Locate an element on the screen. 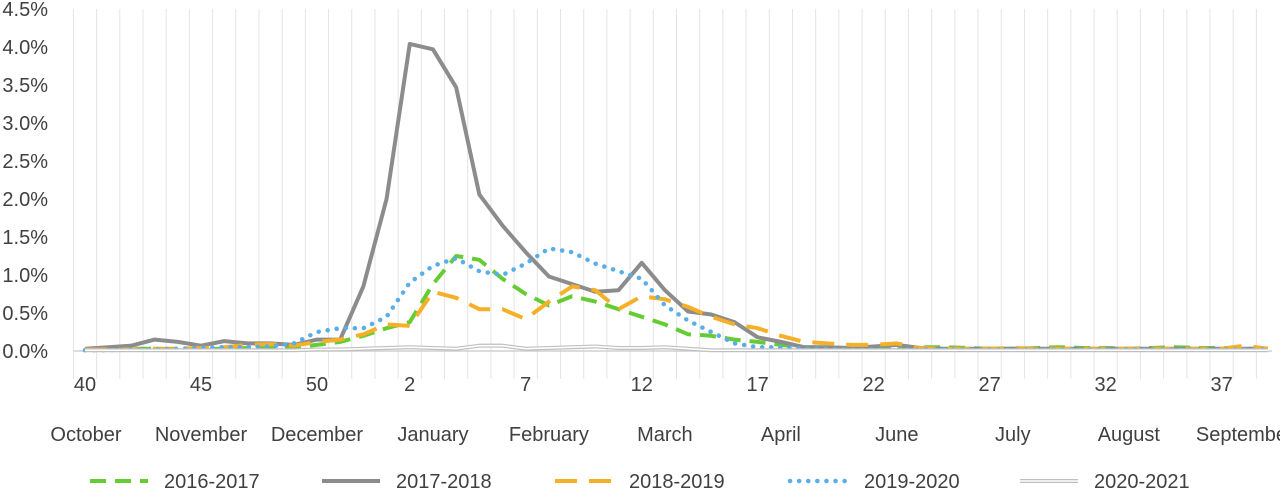 This screenshot has height=497, width=1280. legend-label: 2017-2018 is located at coordinates (444, 482).